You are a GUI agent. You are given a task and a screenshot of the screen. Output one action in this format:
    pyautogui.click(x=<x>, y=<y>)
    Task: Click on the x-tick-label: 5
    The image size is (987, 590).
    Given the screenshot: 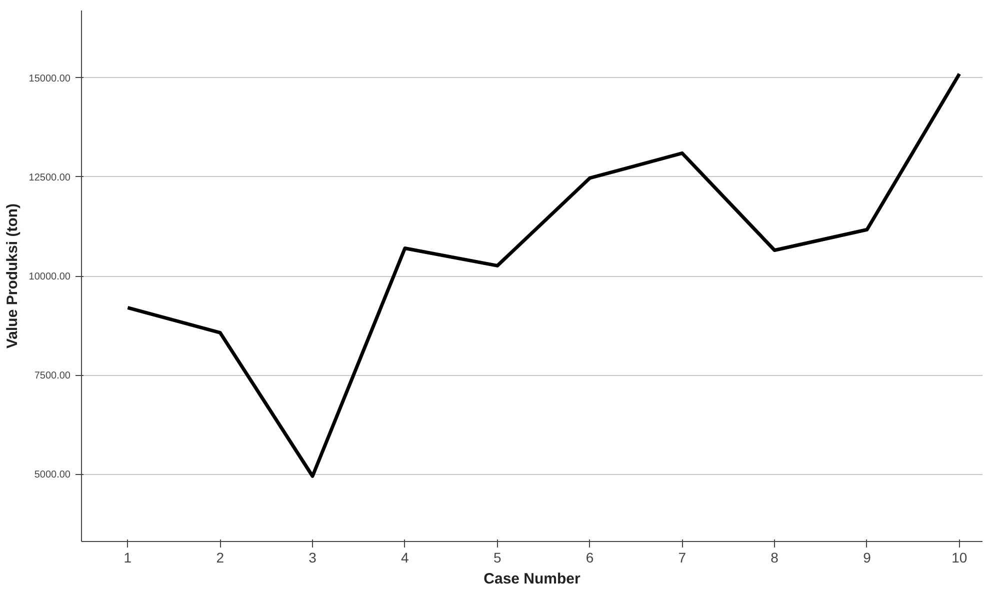 What is the action you would take?
    pyautogui.click(x=497, y=558)
    